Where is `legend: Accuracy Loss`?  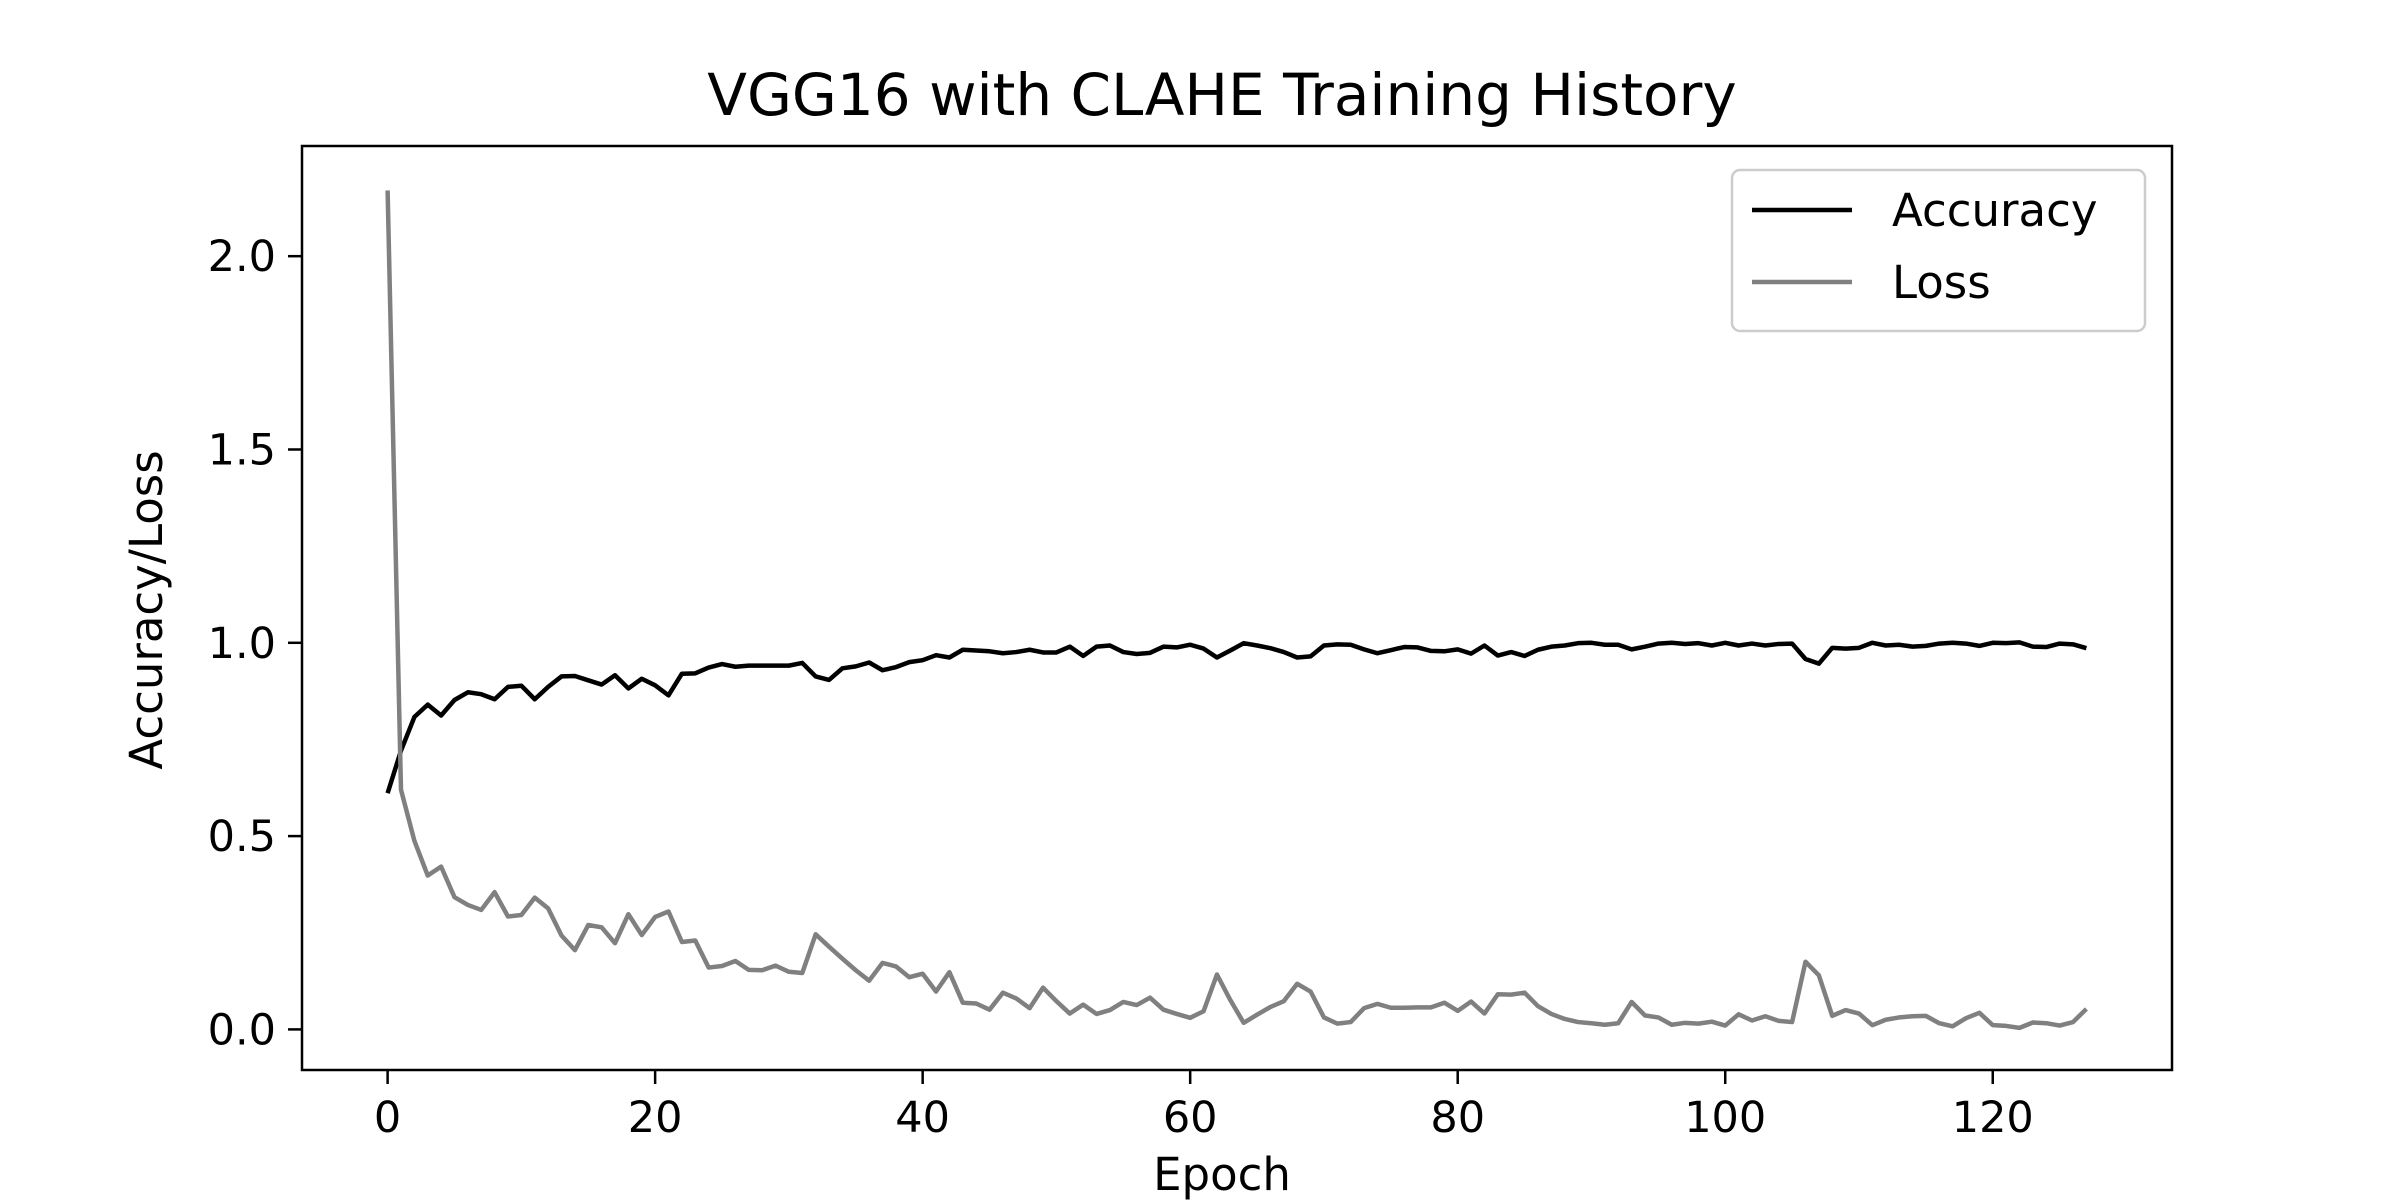 legend: Accuracy Loss is located at coordinates (1938, 250).